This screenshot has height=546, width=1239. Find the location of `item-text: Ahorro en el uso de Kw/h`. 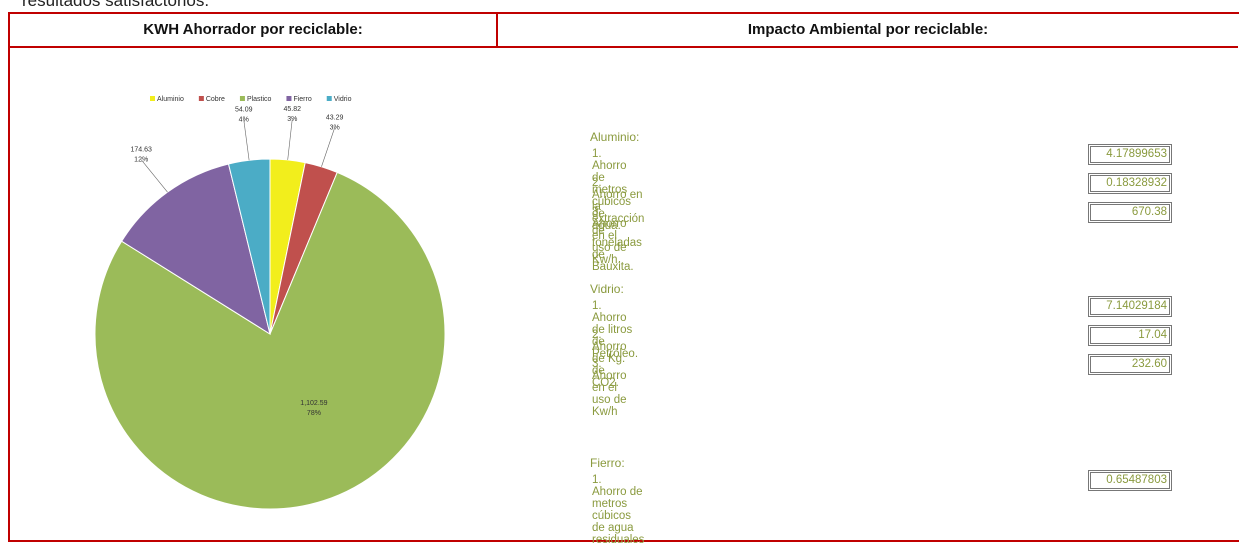

item-text: Ahorro en el uso de Kw/h is located at coordinates (609, 394).